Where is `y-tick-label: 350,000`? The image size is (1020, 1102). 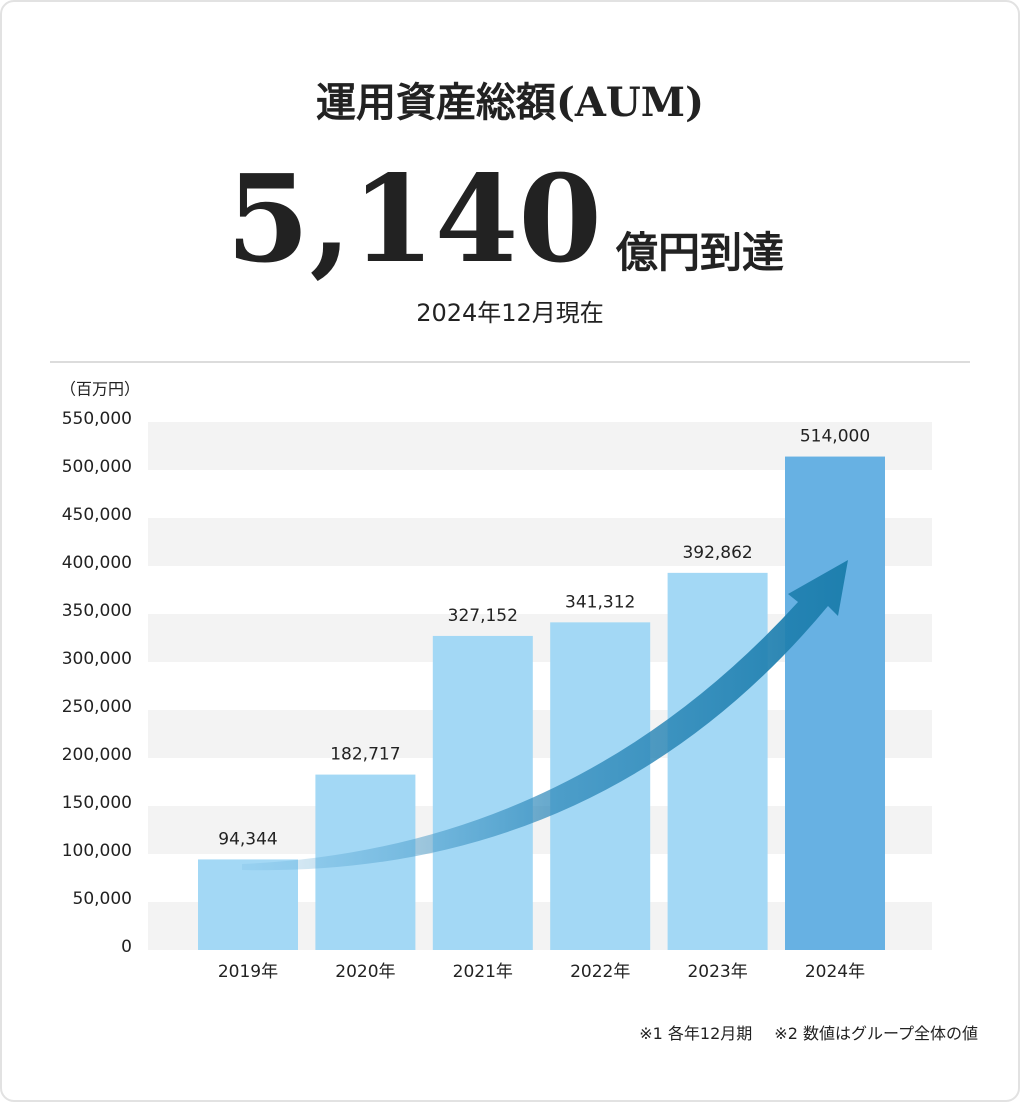
y-tick-label: 350,000 is located at coordinates (97, 611).